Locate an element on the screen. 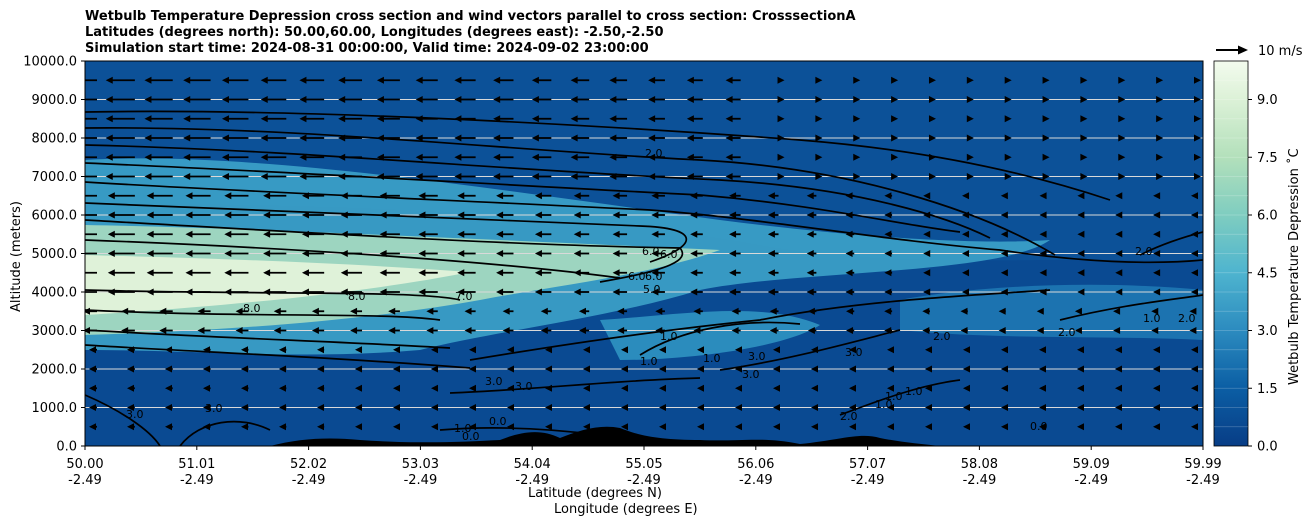 The width and height of the screenshot is (1312, 526). x-tick-label-lat: 52.02 is located at coordinates (308, 464).